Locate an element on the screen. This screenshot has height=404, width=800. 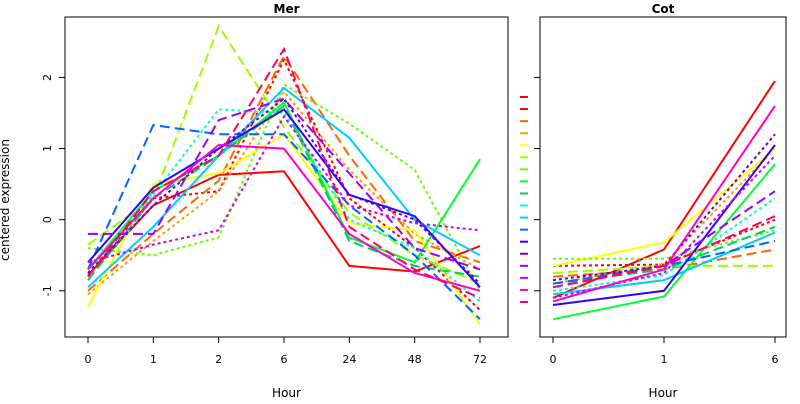
x-tick-label-0-6: 72 is located at coordinates (480, 359).